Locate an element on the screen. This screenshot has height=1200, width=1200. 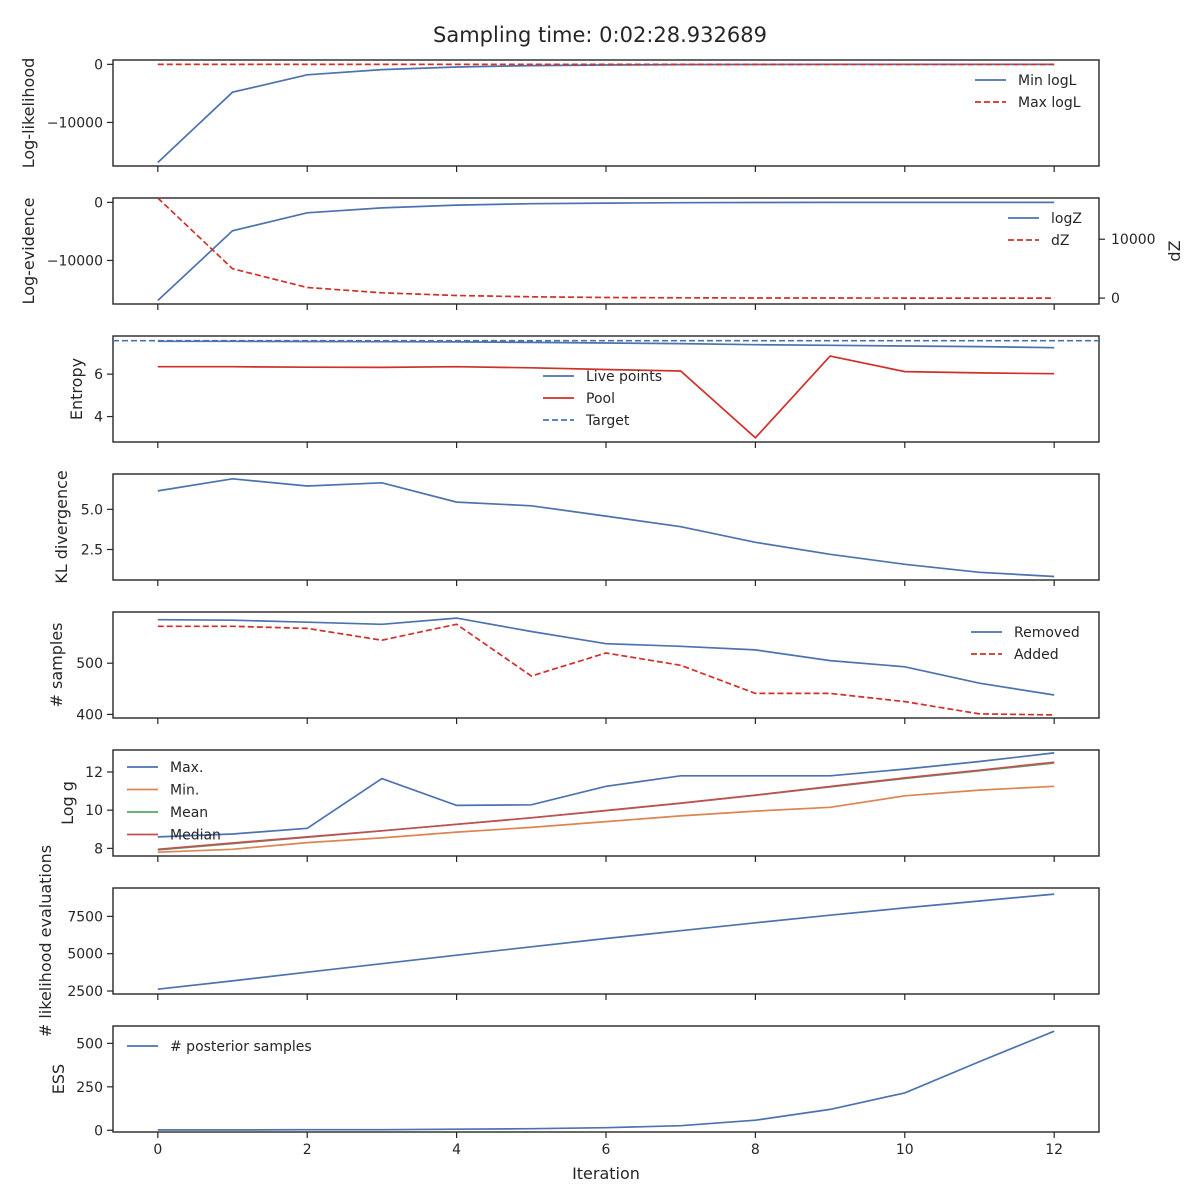
x-tick-label: 0 is located at coordinates (157, 1150).